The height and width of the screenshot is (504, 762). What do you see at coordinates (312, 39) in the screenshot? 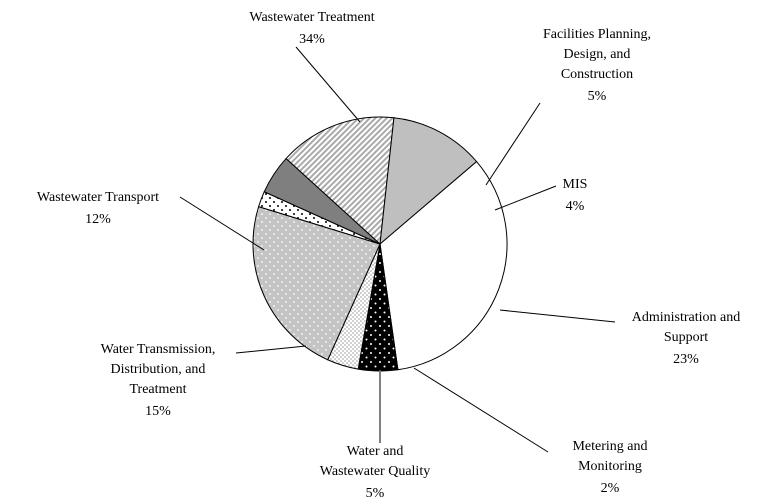
I see `value-label: 34%` at bounding box center [312, 39].